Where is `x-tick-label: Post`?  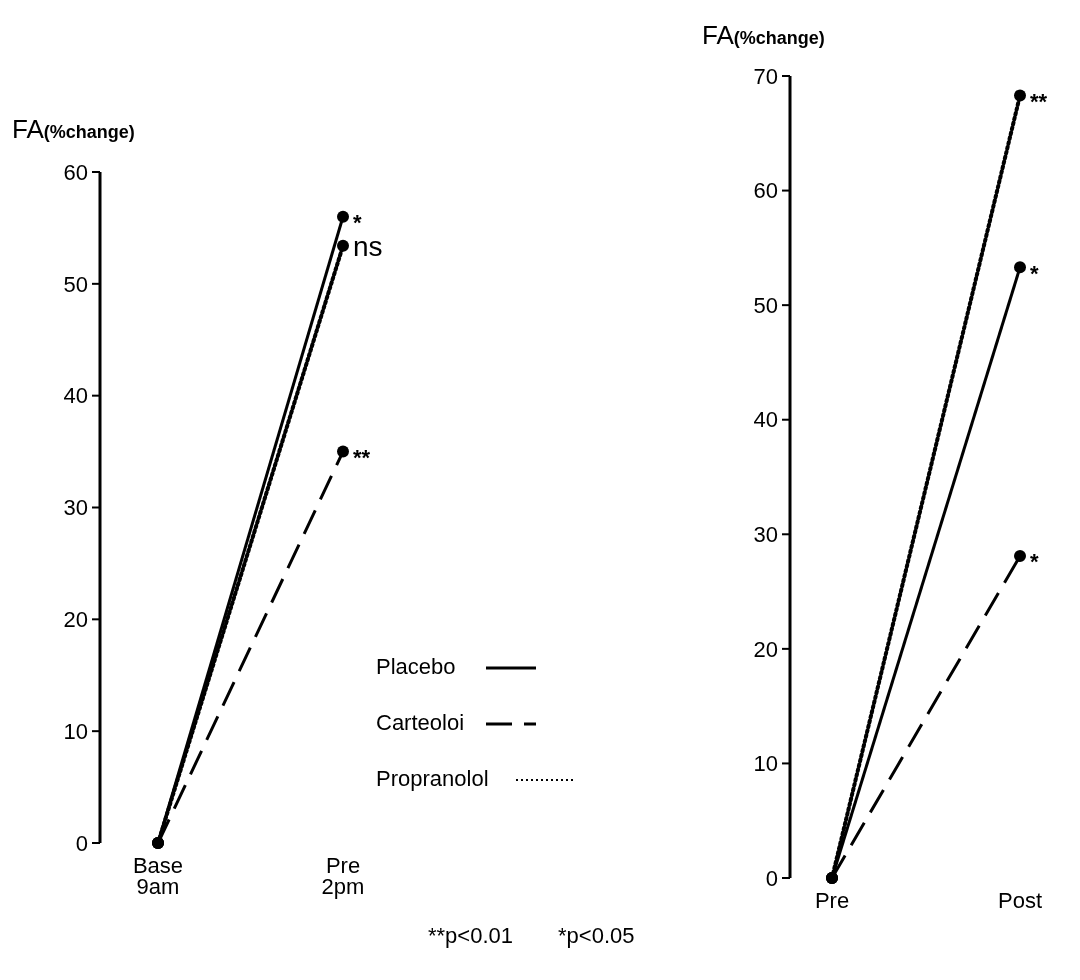
x-tick-label: Post is located at coordinates (1020, 900).